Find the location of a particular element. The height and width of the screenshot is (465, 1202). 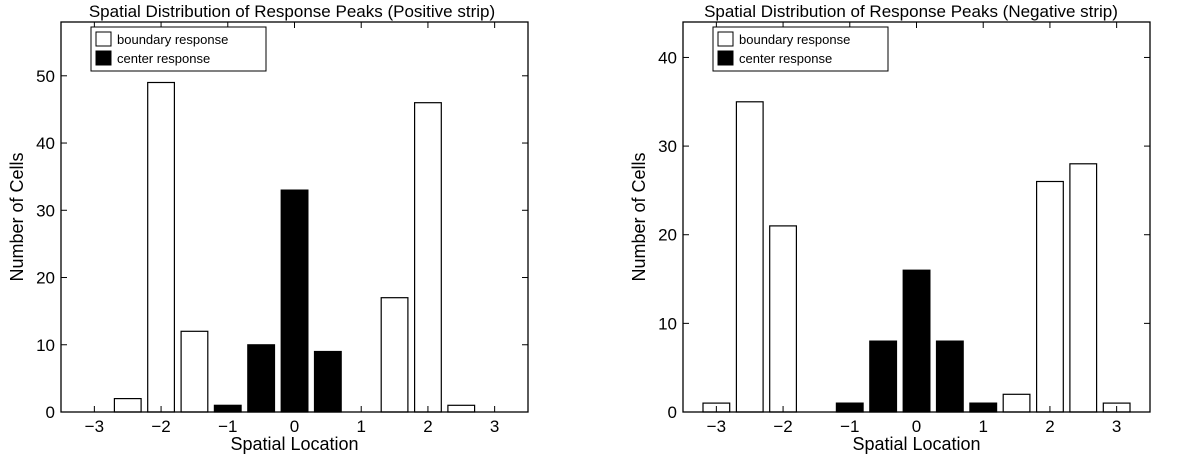

neg-x-axis-label: Spatial Location is located at coordinates (916, 444).